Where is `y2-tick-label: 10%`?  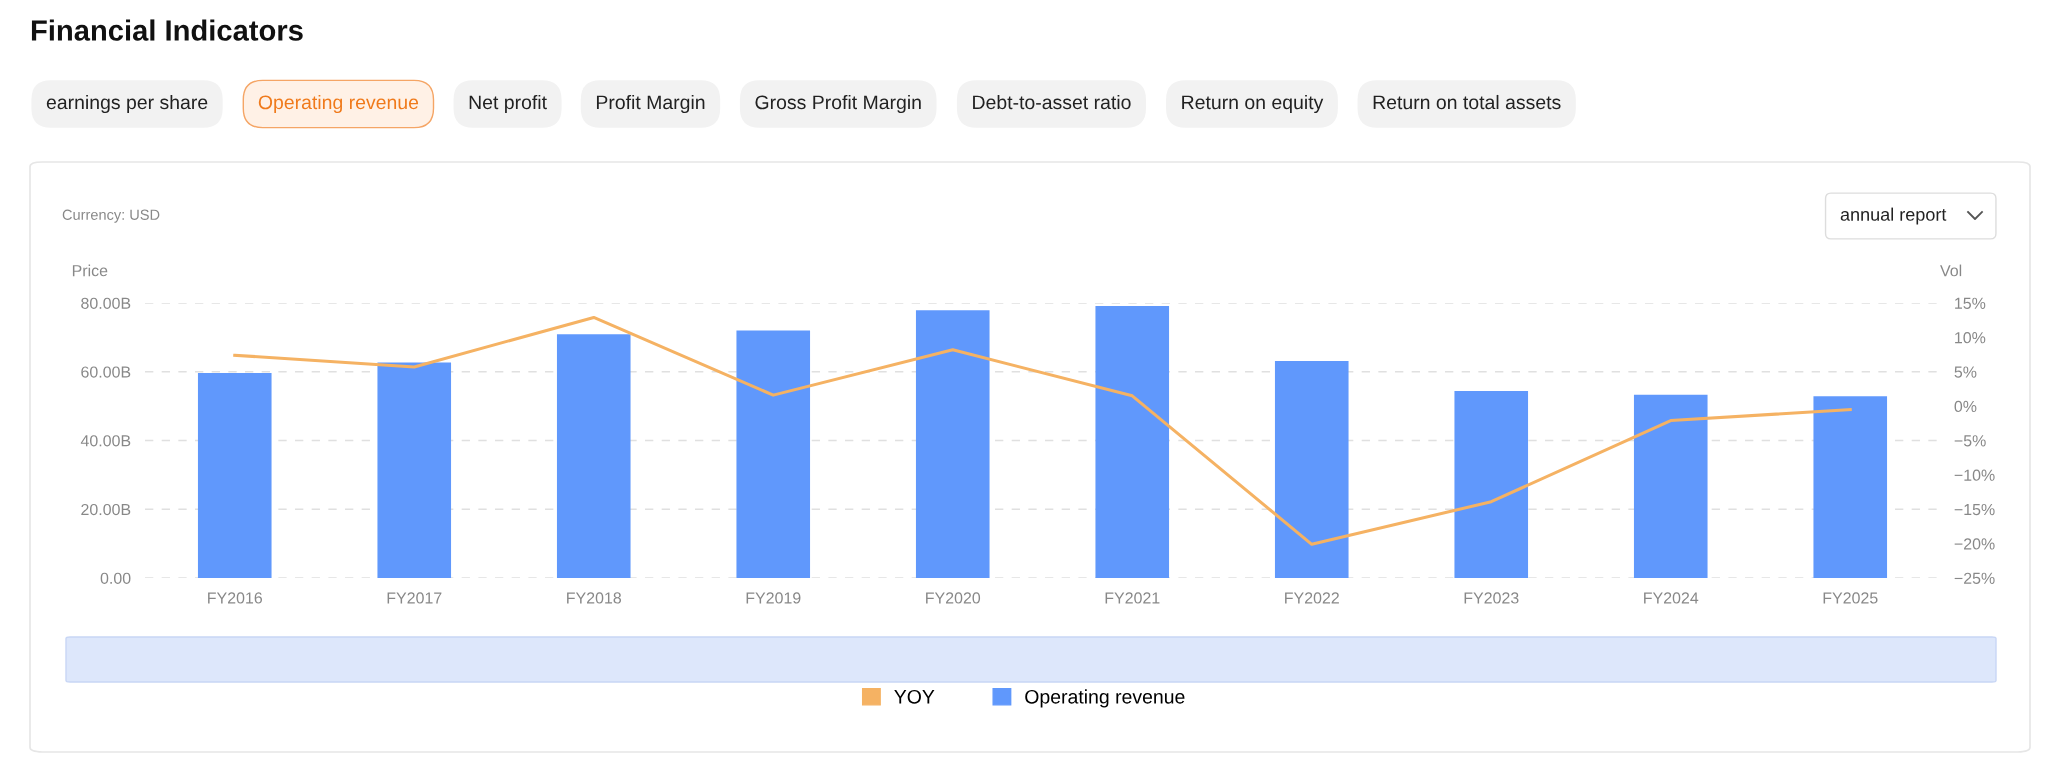 y2-tick-label: 10% is located at coordinates (1970, 338).